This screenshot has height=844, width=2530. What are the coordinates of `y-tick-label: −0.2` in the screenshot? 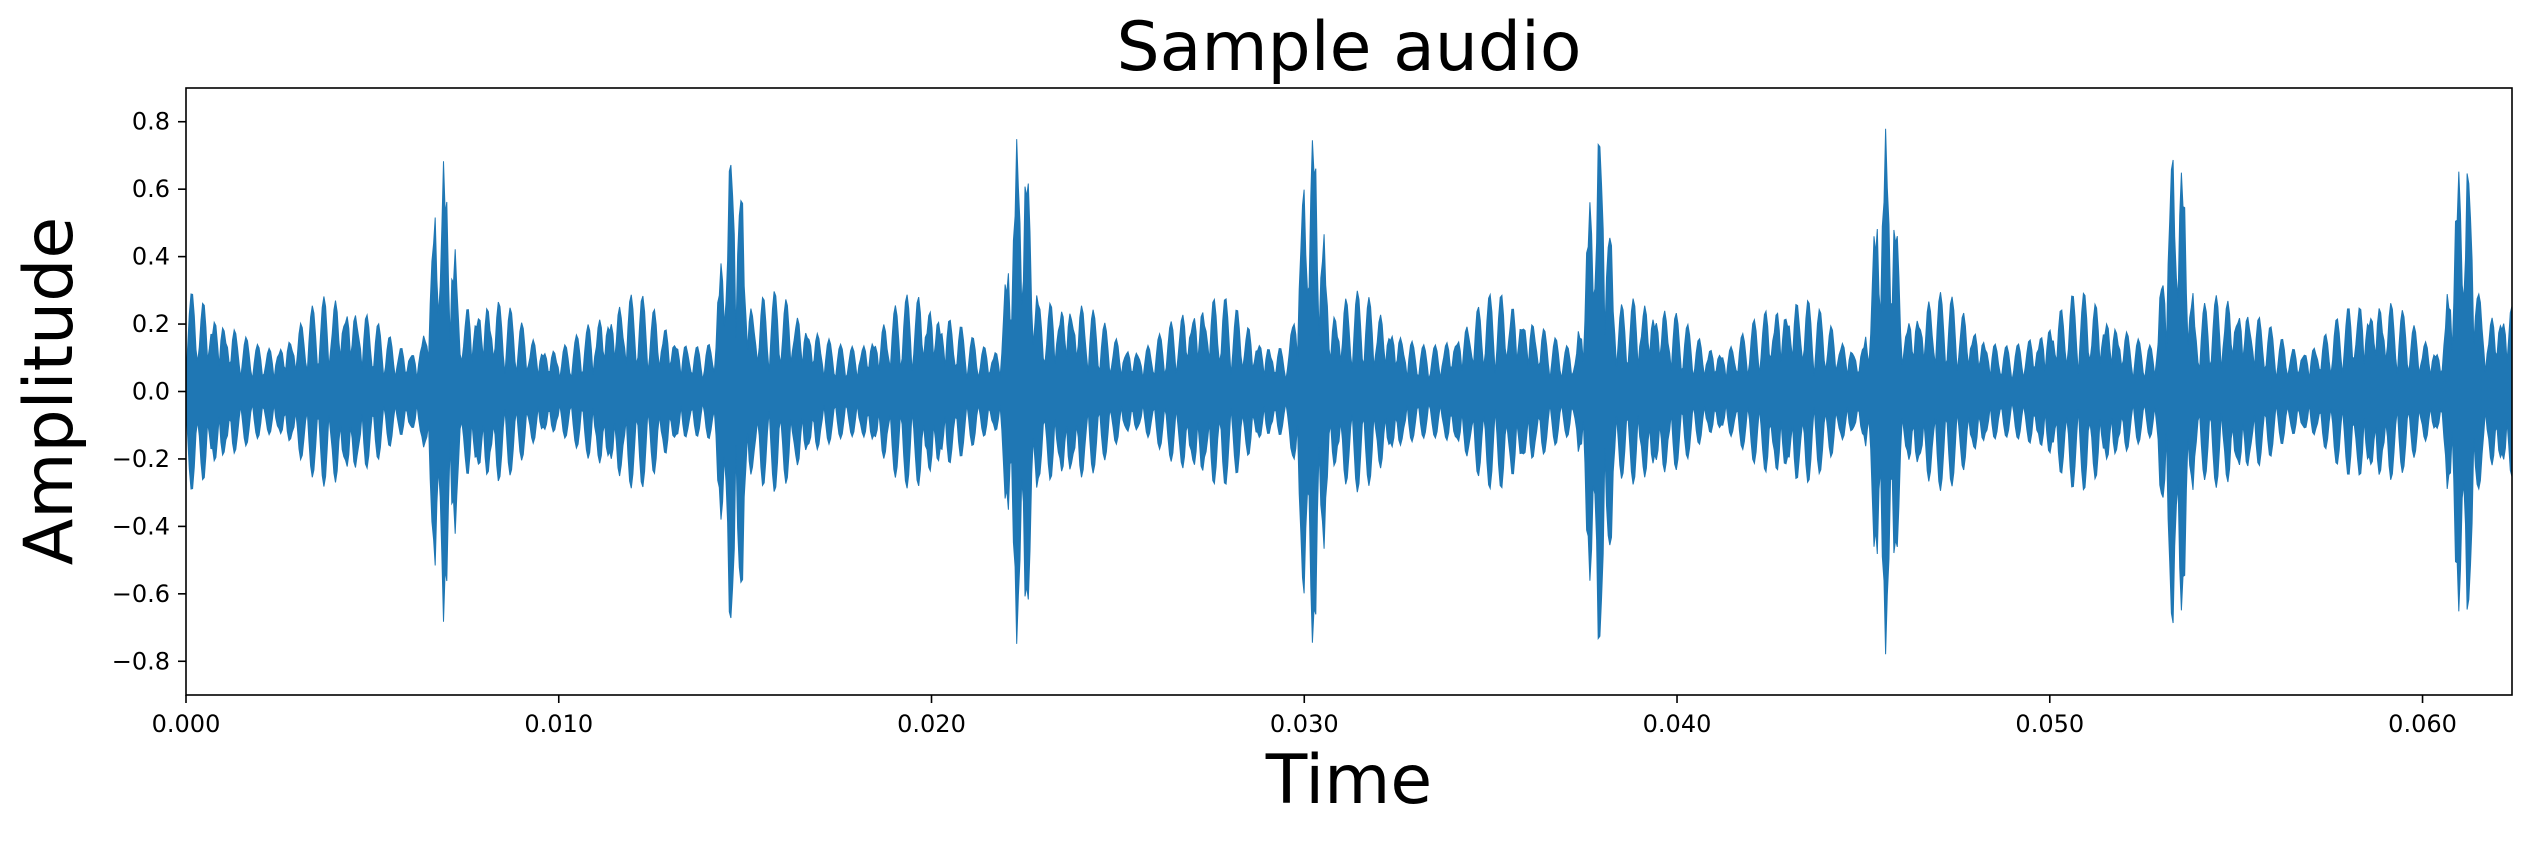 It's located at (141, 459).